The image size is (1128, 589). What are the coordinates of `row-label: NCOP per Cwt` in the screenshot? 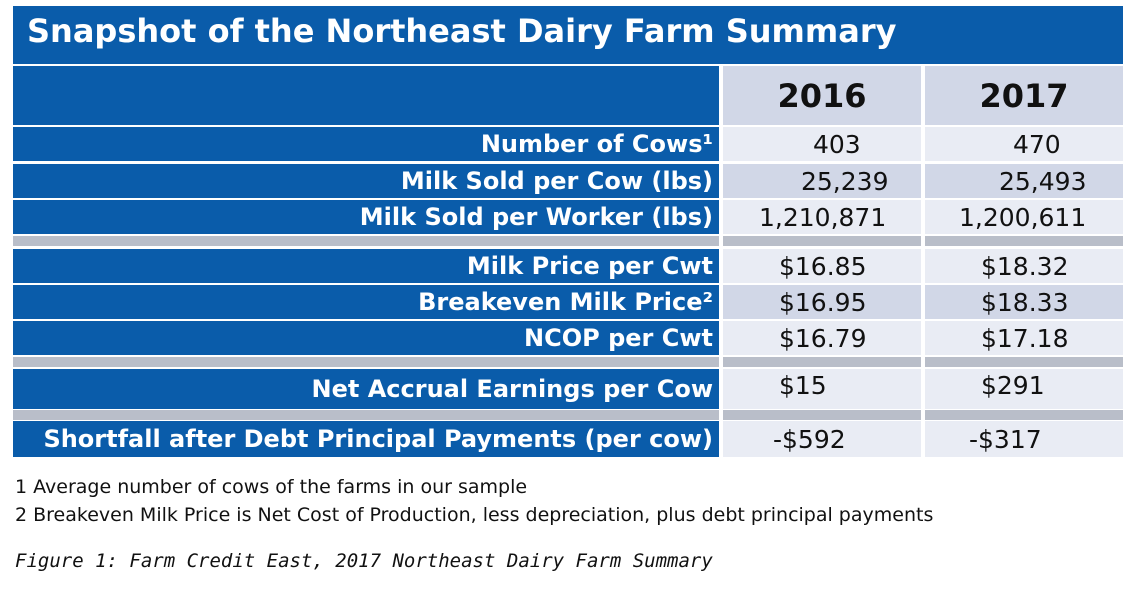 It's located at (366, 338).